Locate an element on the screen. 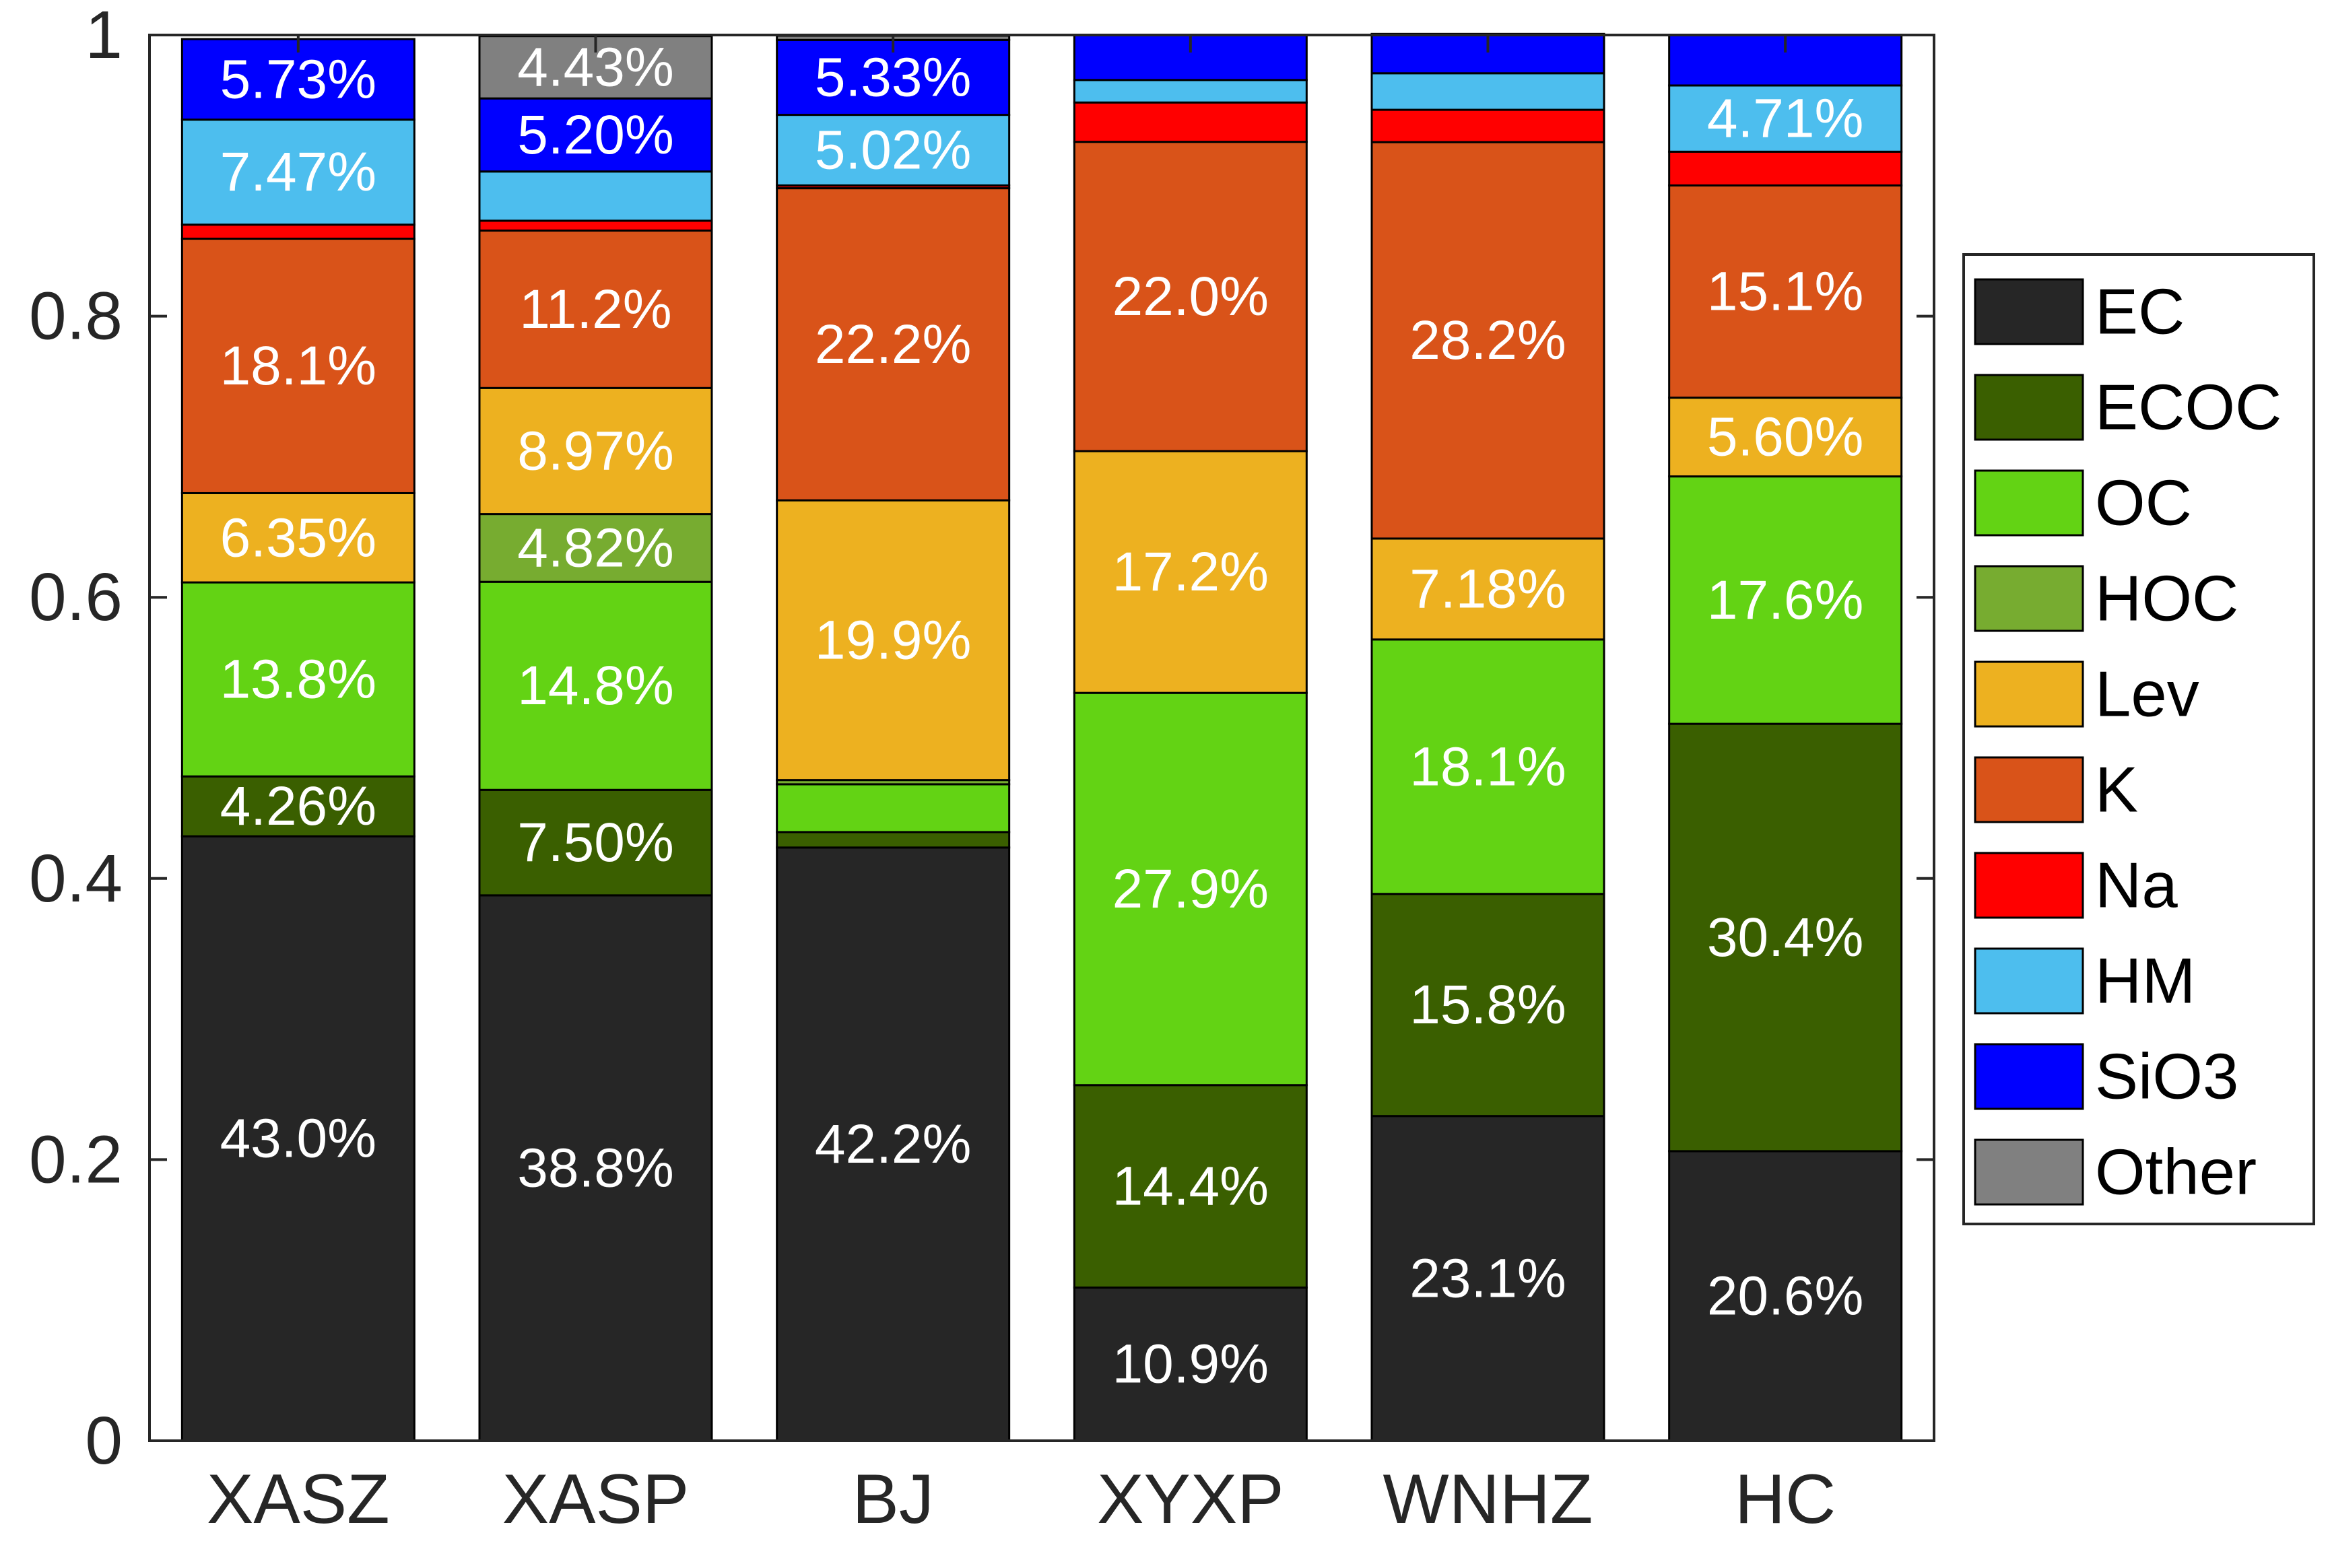  bar-segment-xasp-hoc is located at coordinates (595, 548).